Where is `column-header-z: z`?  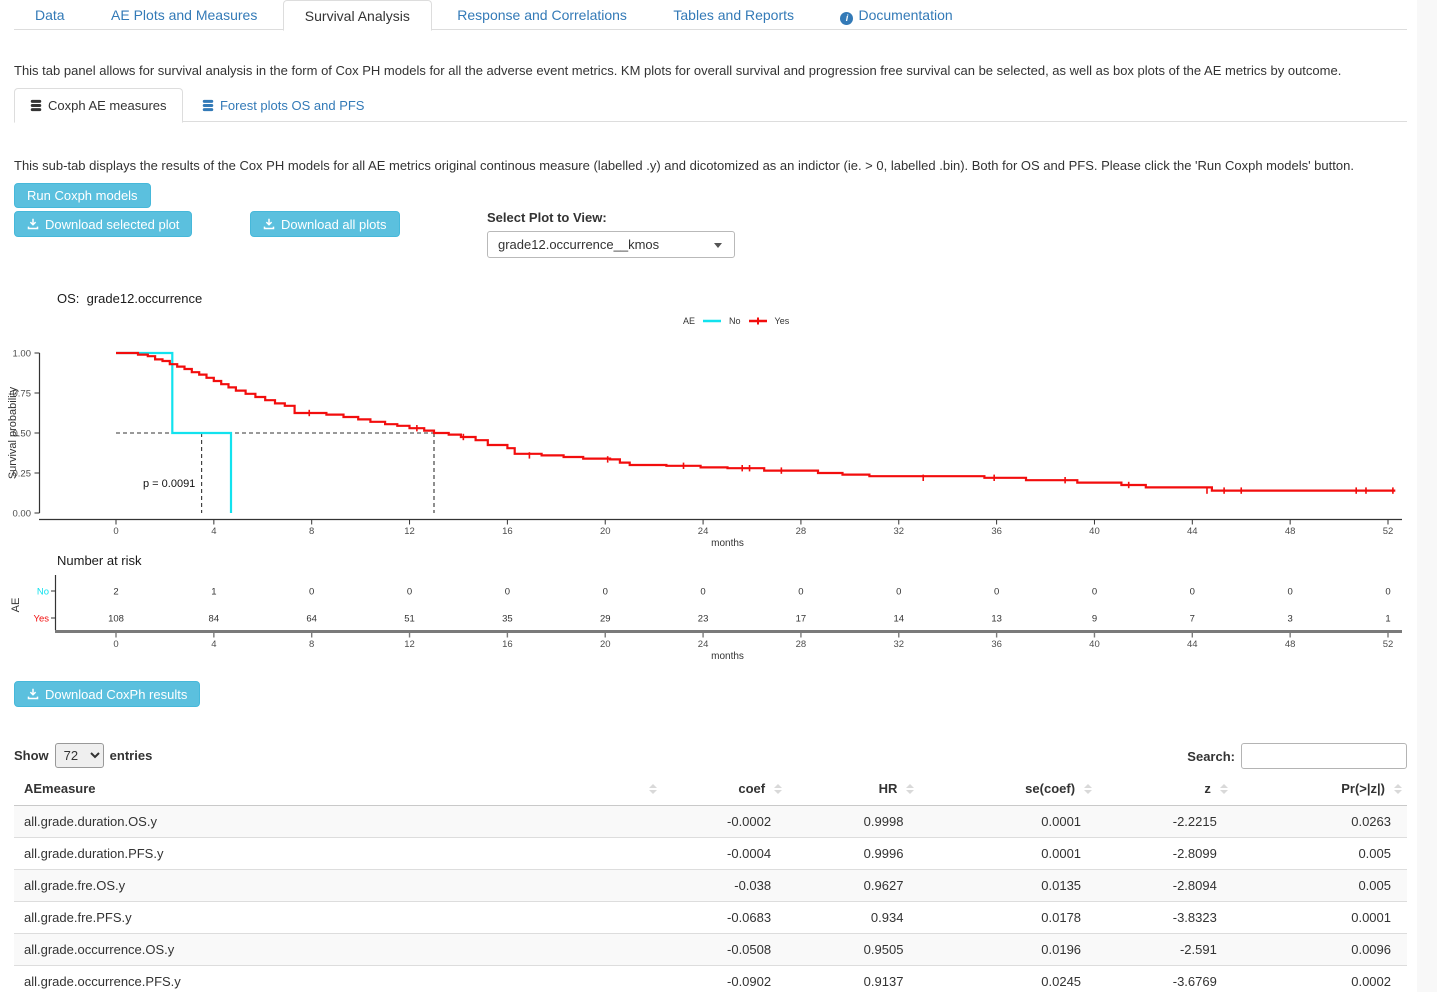
column-header-z: z is located at coordinates (1165, 789).